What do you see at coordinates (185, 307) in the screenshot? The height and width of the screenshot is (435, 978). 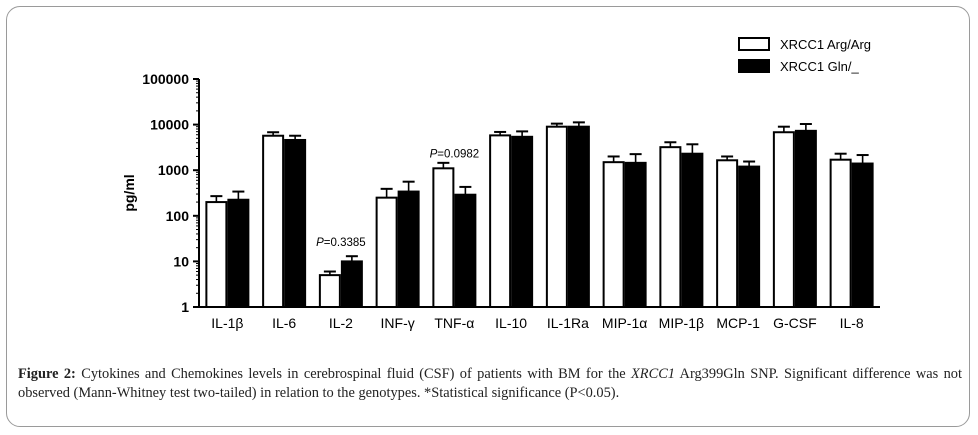 I see `y-tick-label: 1` at bounding box center [185, 307].